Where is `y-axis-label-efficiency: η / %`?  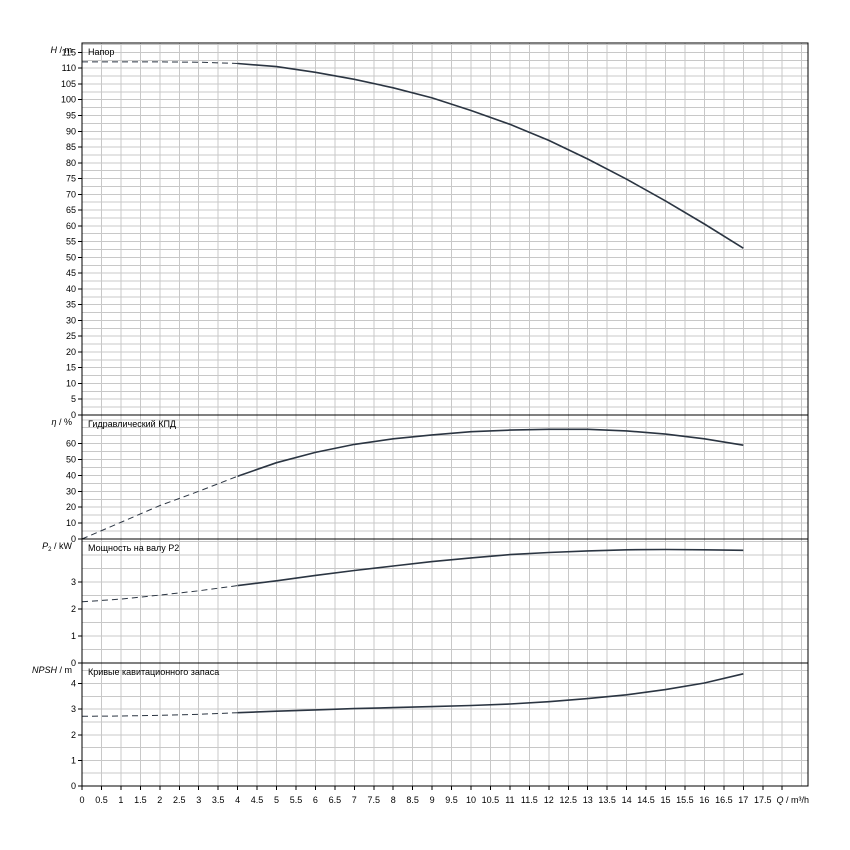 y-axis-label-efficiency: η / % is located at coordinates (61, 422).